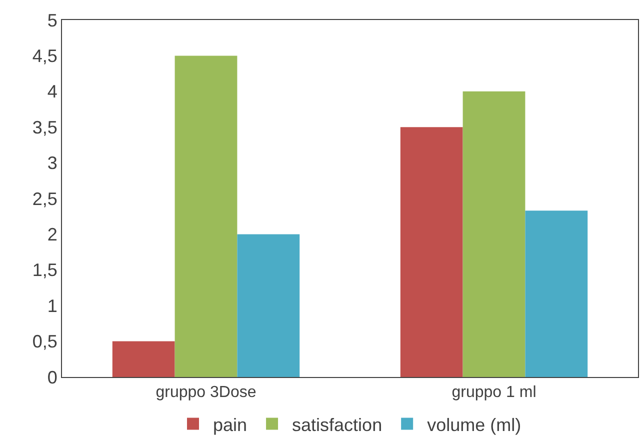 The height and width of the screenshot is (448, 643). Describe the element at coordinates (45, 270) in the screenshot. I see `y-tick-label: 1,5` at that location.